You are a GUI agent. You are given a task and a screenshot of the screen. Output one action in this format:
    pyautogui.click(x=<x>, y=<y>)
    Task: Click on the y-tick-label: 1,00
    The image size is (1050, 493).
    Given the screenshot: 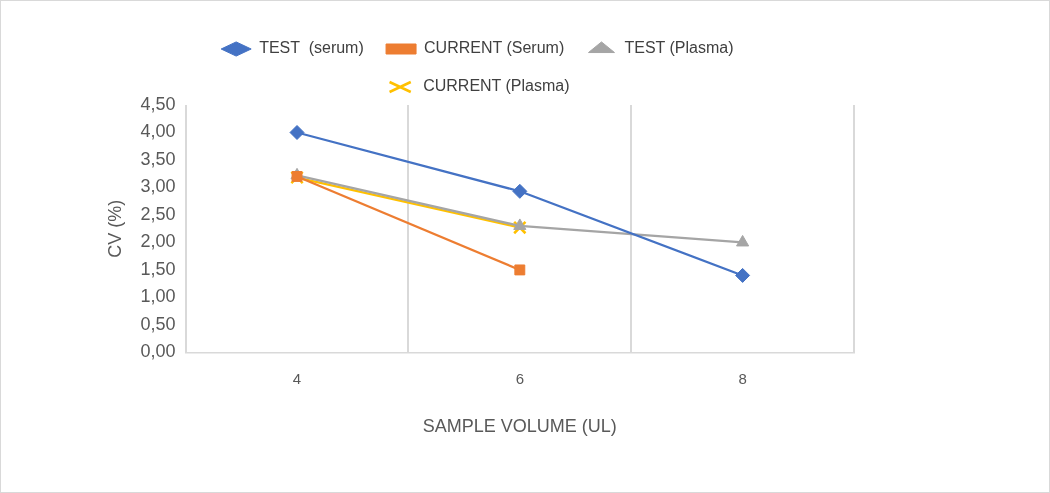 What is the action you would take?
    pyautogui.click(x=158, y=296)
    